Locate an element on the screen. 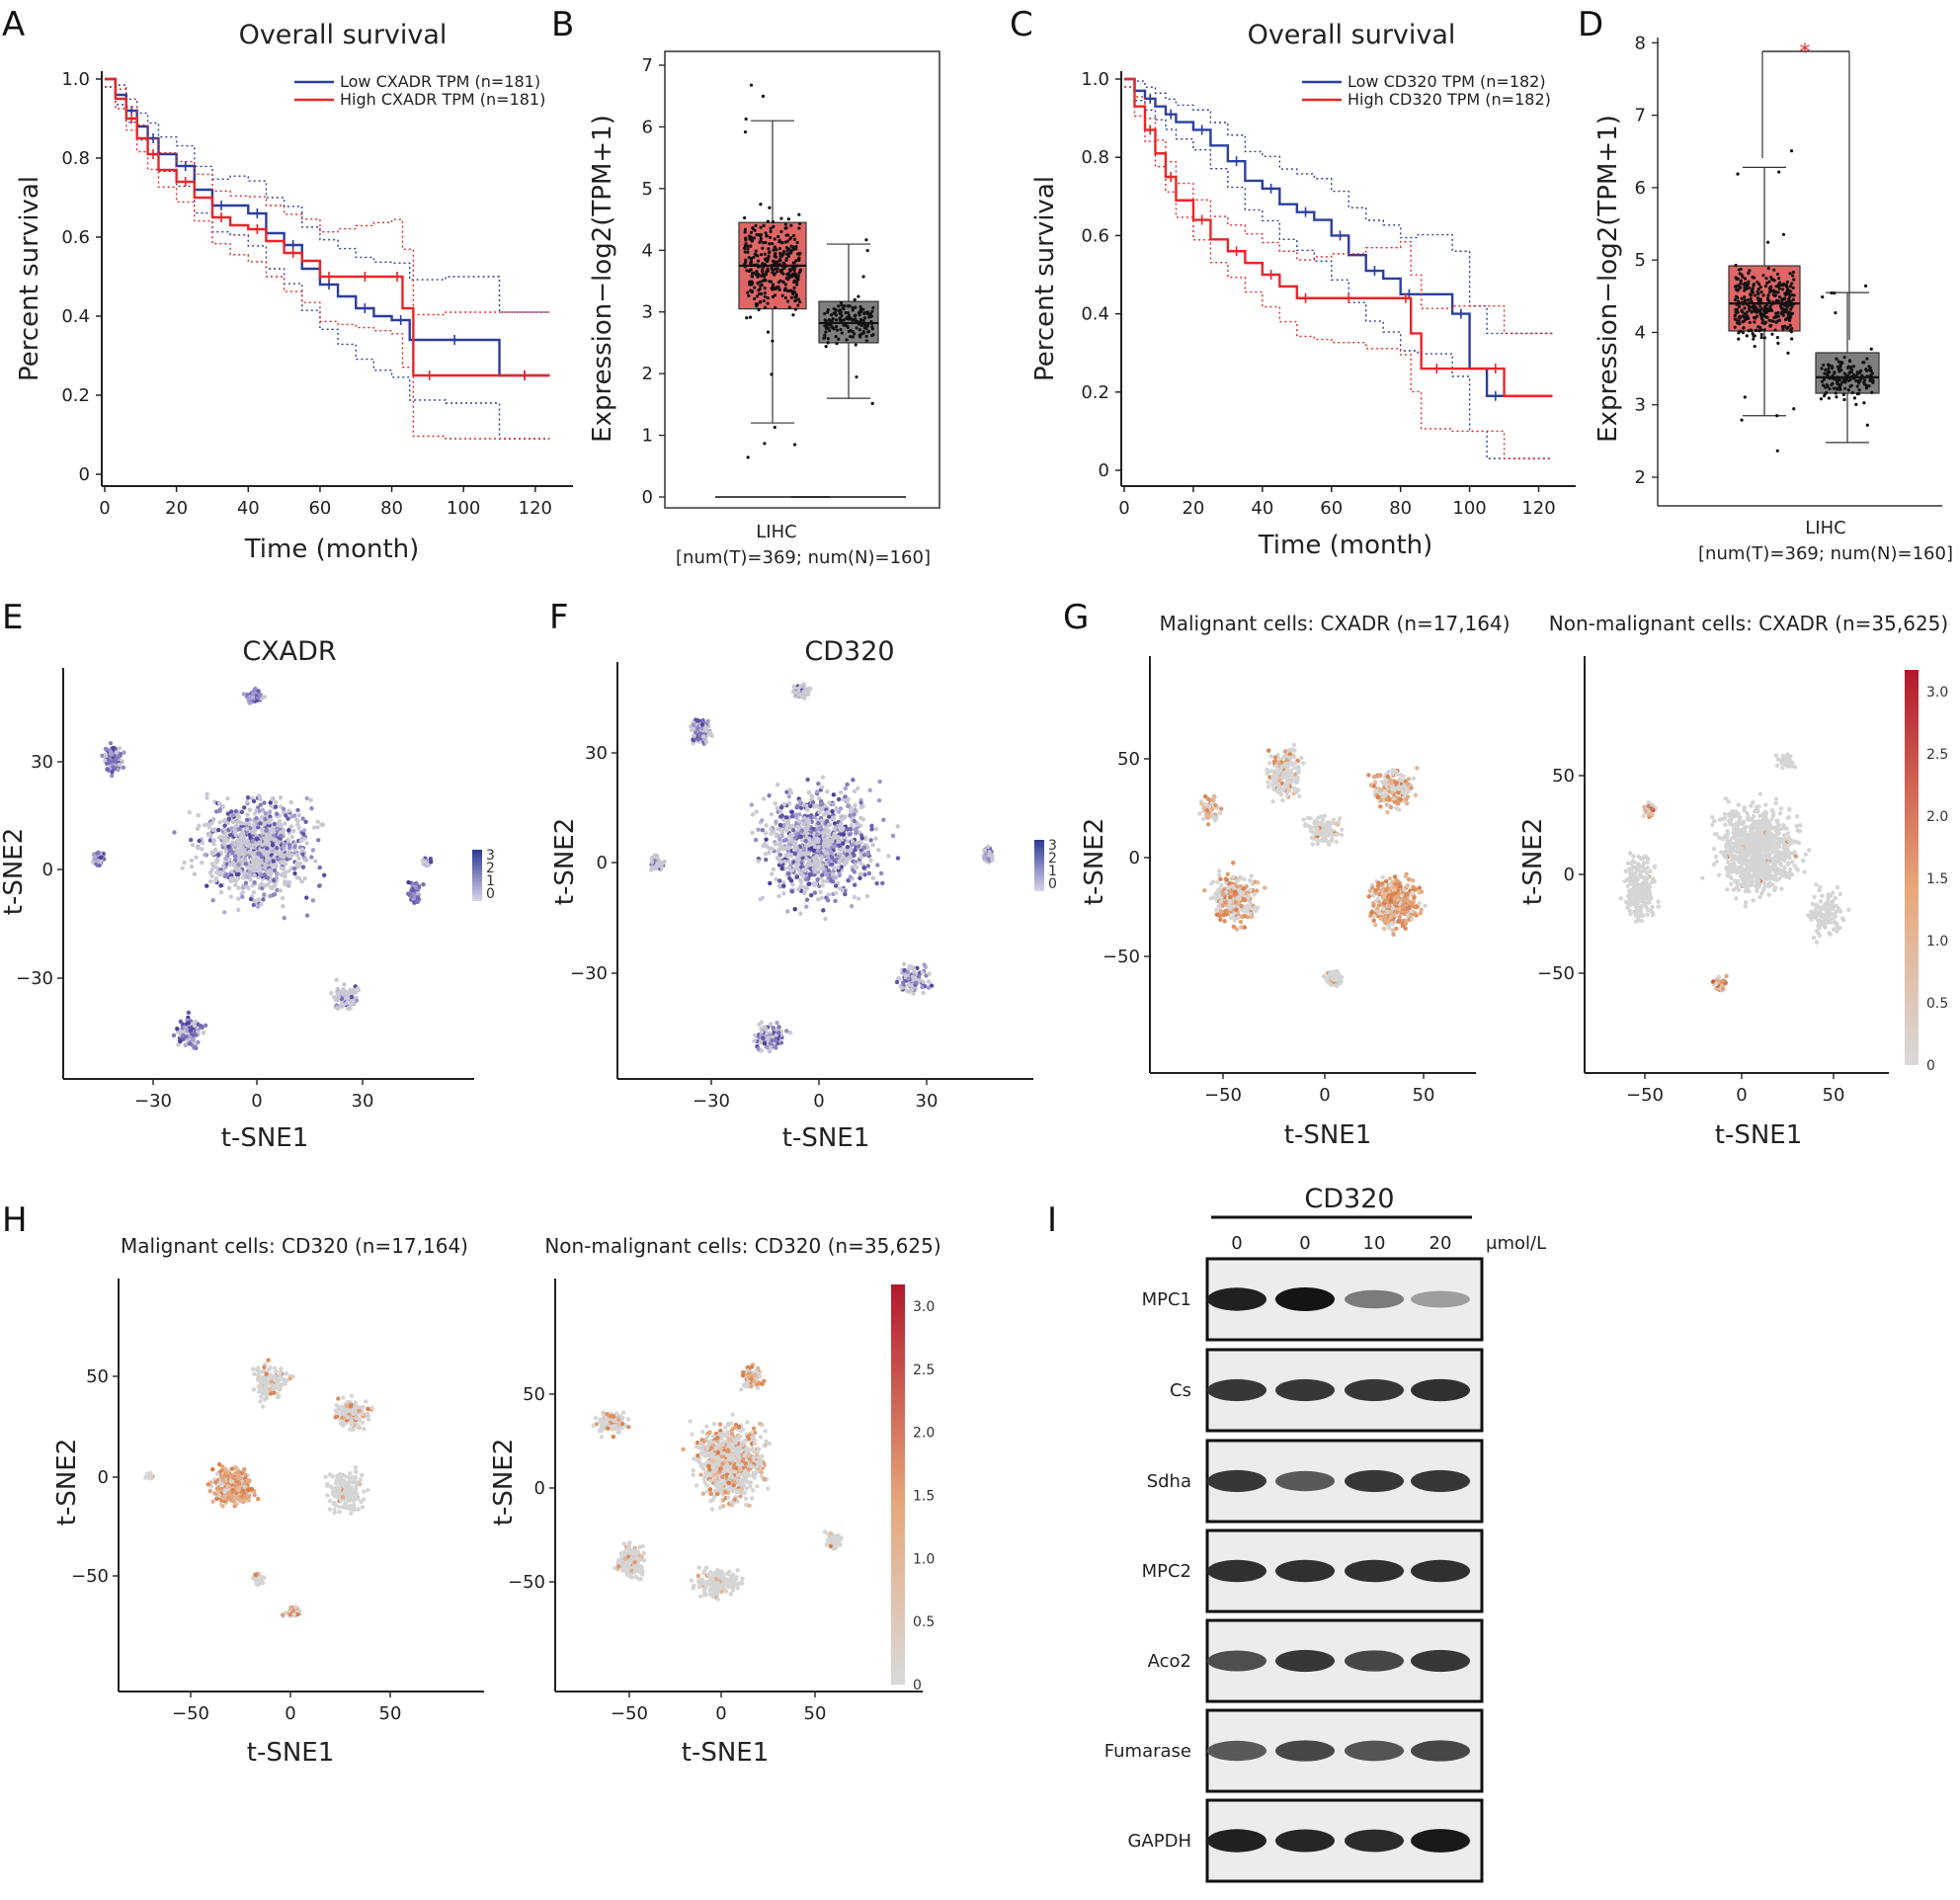 This screenshot has height=1900, width=1960. x-tick-label: 60 is located at coordinates (1331, 509).